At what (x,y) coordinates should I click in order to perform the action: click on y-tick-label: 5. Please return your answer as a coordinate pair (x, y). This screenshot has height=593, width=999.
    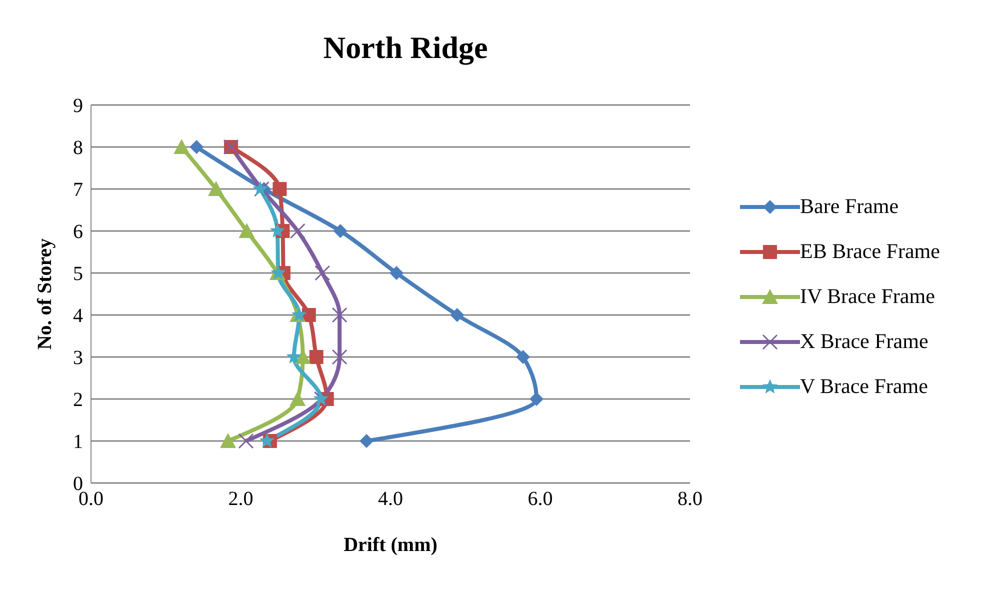
    Looking at the image, I should click on (78, 274).